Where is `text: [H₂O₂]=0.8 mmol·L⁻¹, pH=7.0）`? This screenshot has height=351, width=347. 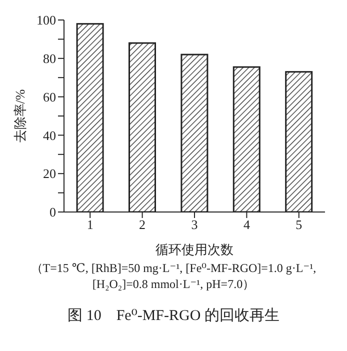 text: [H₂O₂]=0.8 mmol·L⁻¹, pH=7.0） is located at coordinates (173, 284).